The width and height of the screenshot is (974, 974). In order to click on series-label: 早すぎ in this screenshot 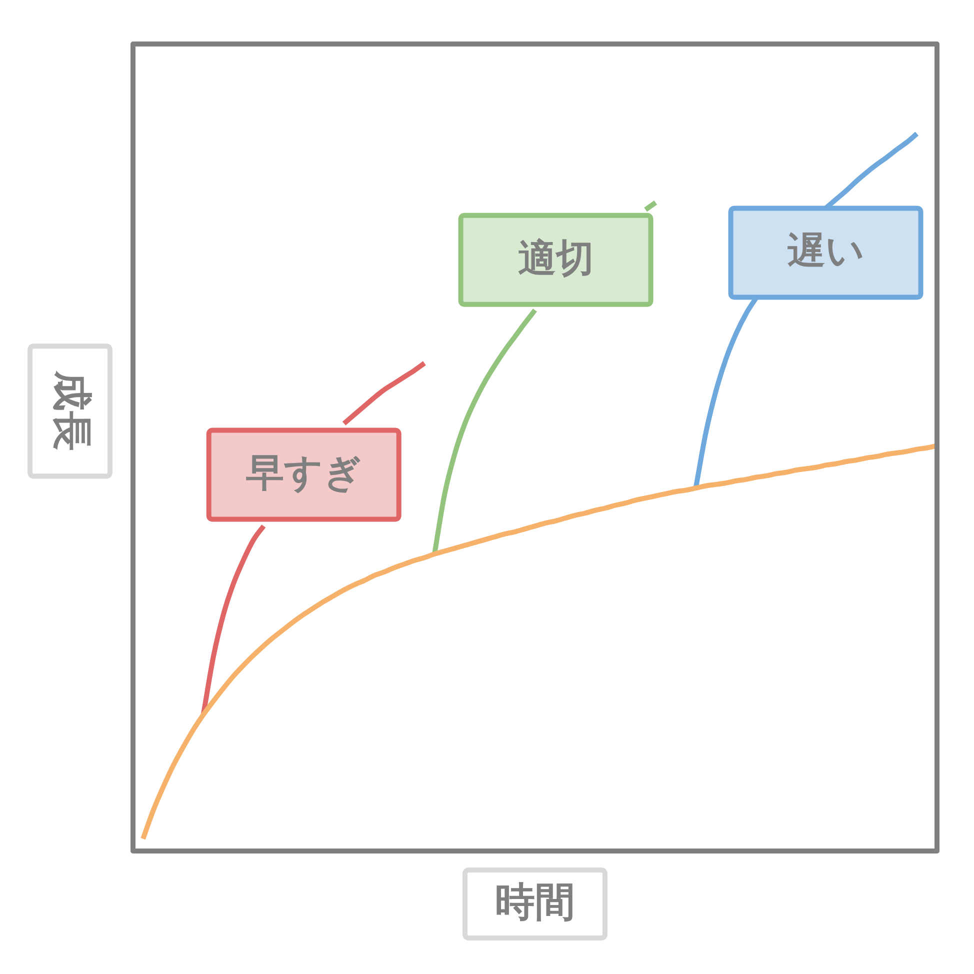, I will do `click(303, 472)`.